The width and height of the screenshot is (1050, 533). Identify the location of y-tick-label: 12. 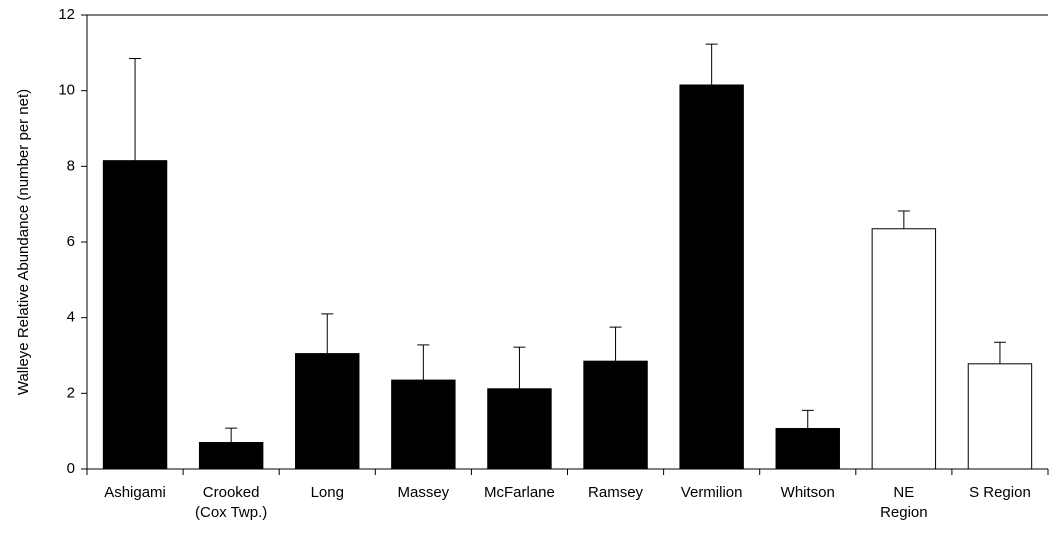
(66, 14).